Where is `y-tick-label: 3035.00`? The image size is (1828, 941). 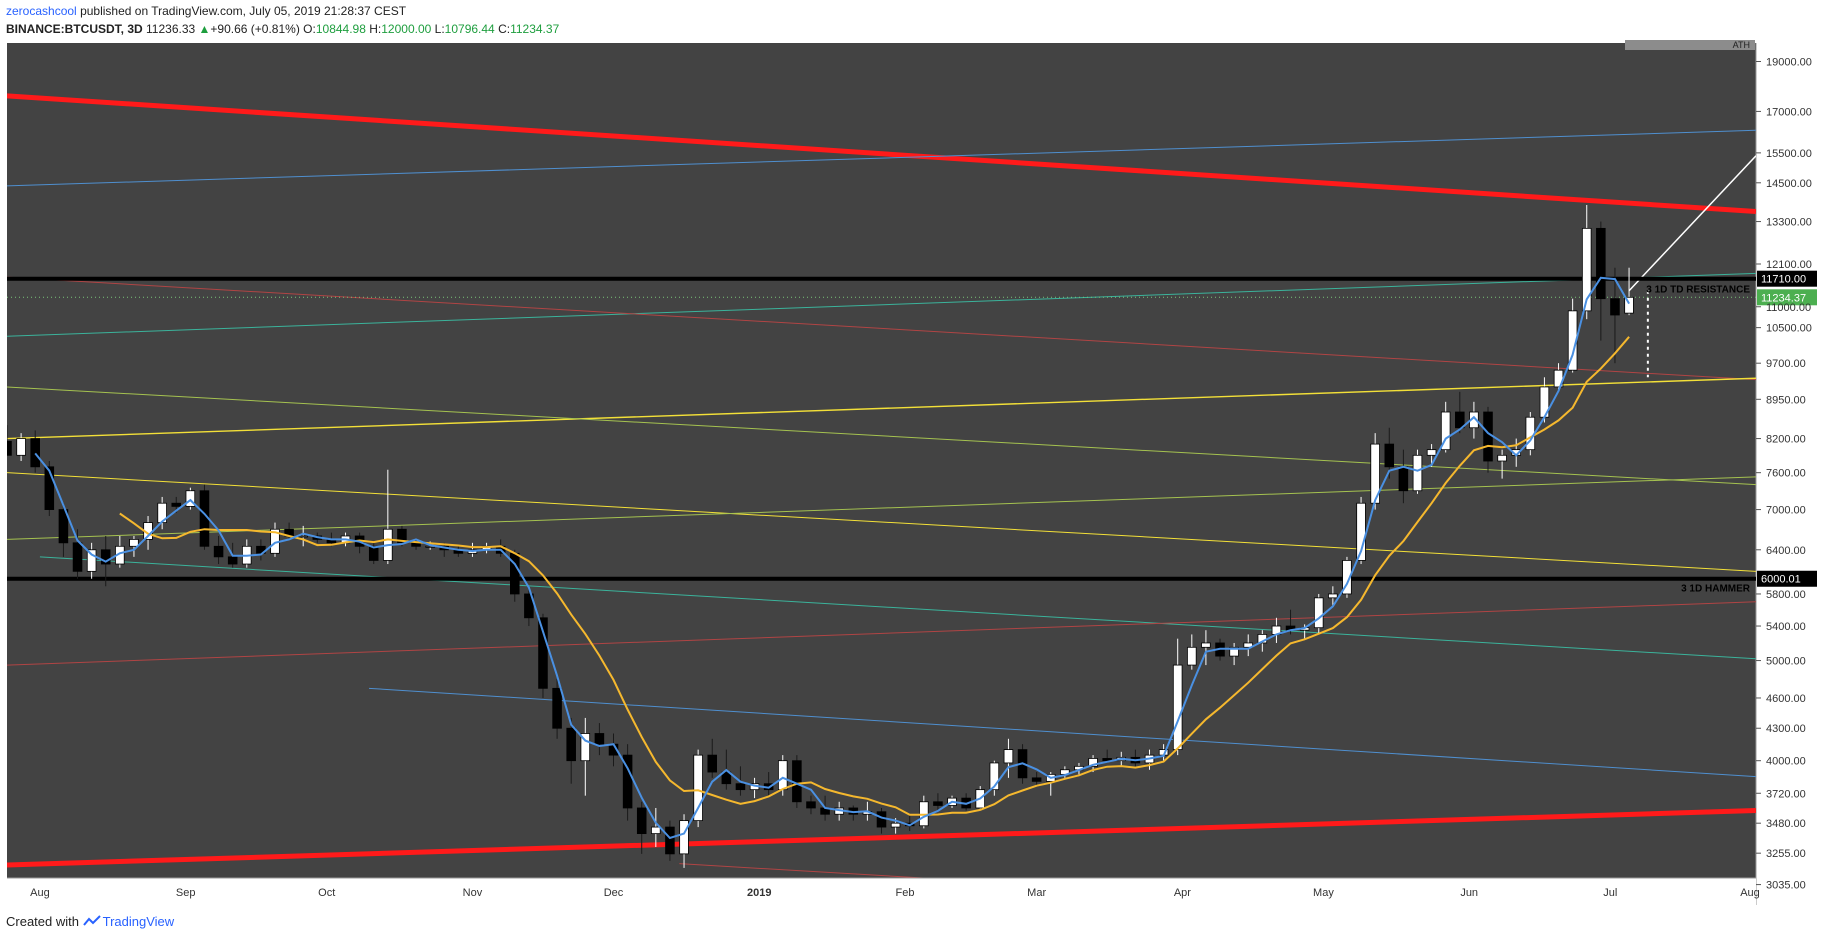 y-tick-label: 3035.00 is located at coordinates (1786, 886).